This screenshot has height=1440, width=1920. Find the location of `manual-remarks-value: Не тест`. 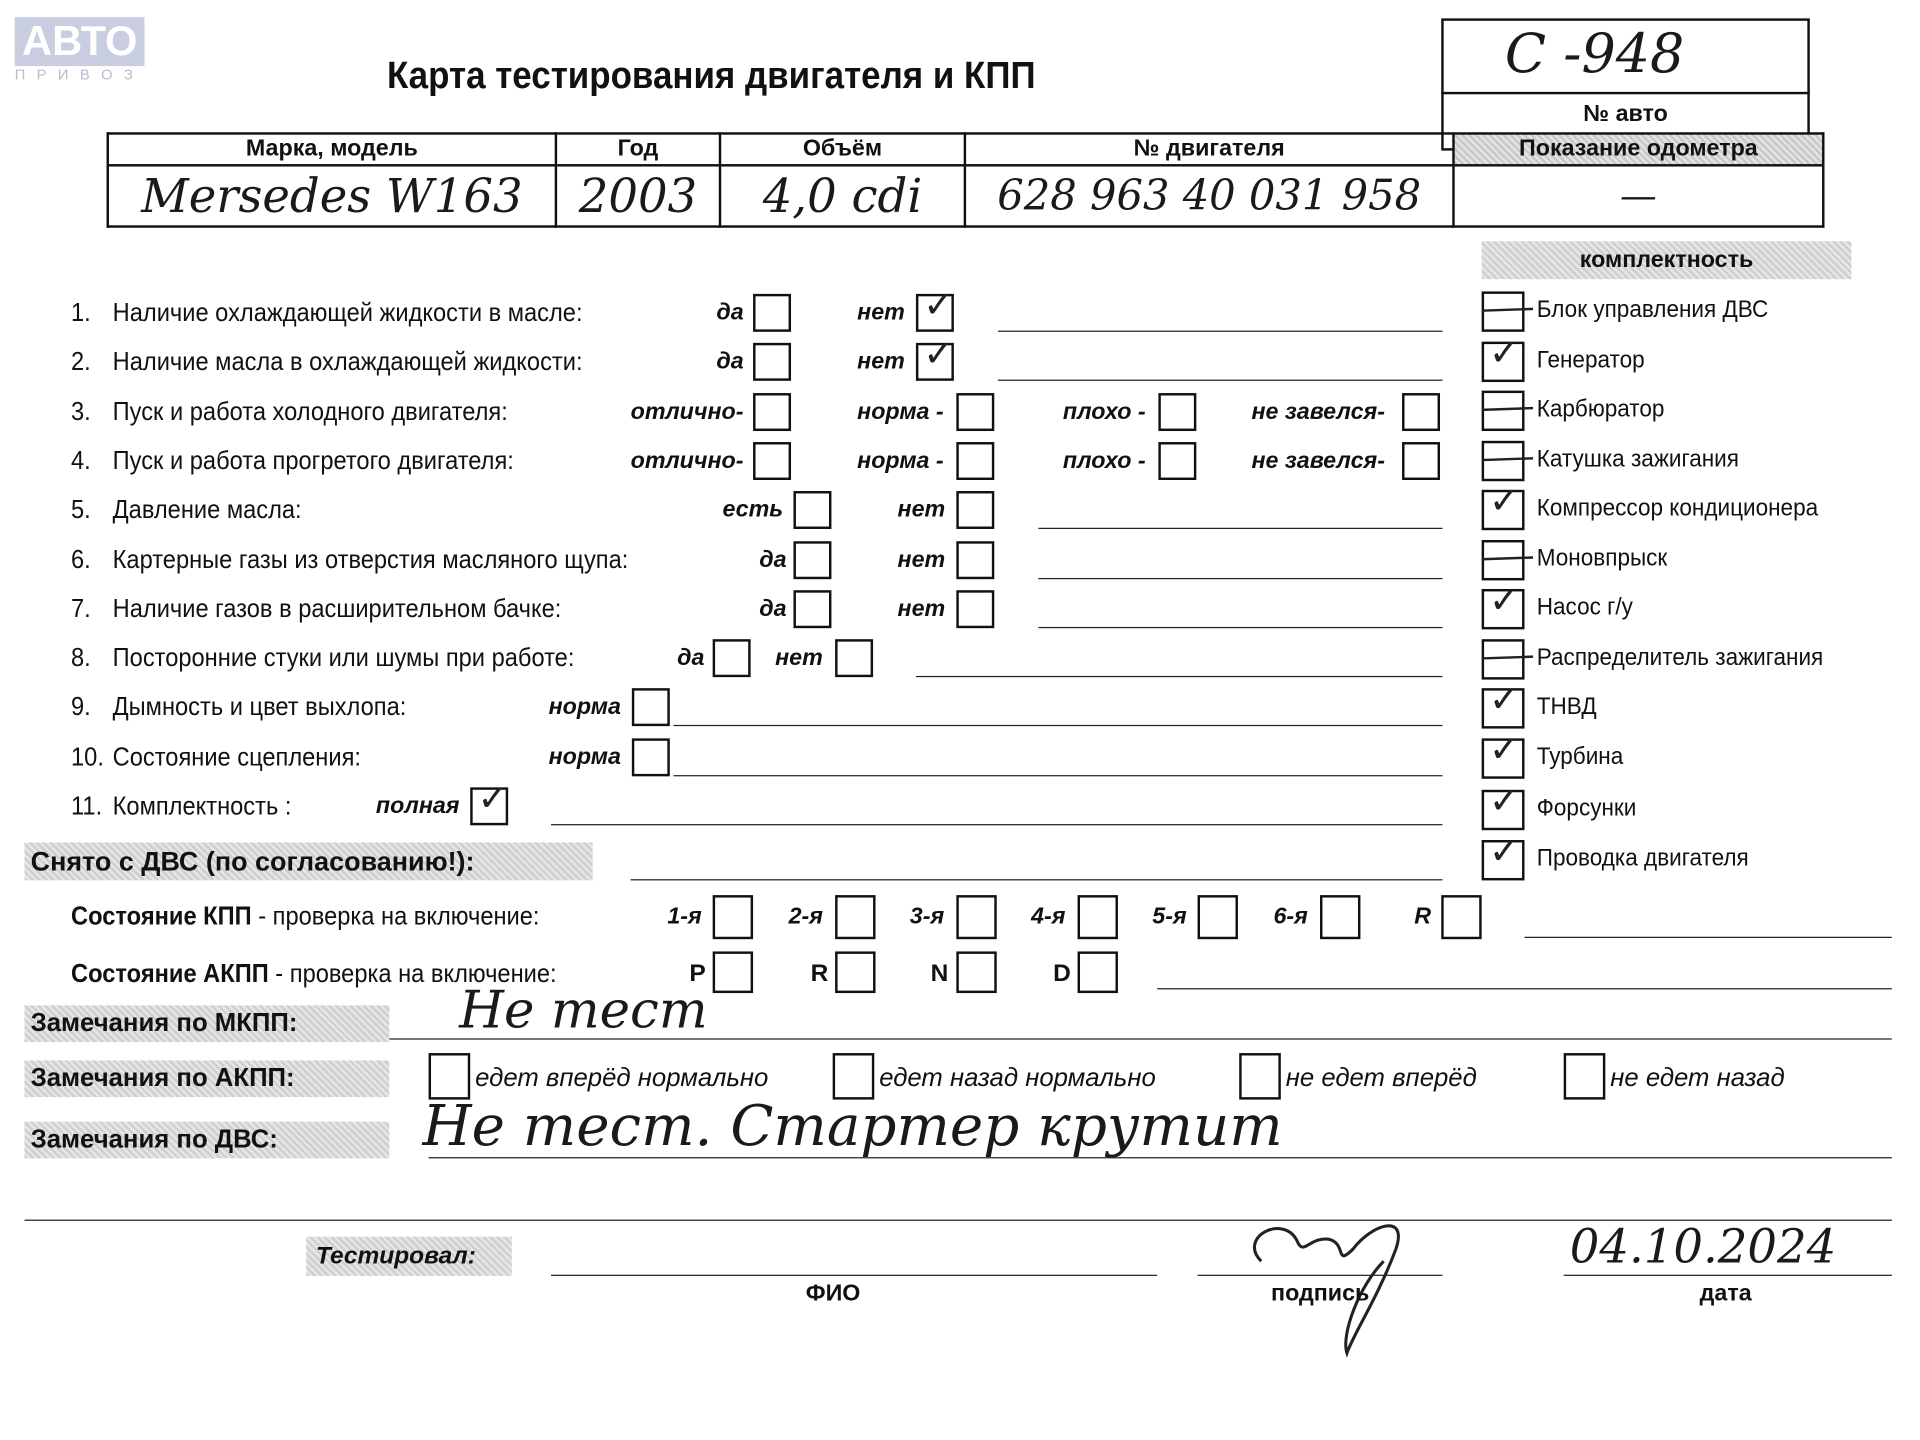

manual-remarks-value: Не тест is located at coordinates (583, 1009).